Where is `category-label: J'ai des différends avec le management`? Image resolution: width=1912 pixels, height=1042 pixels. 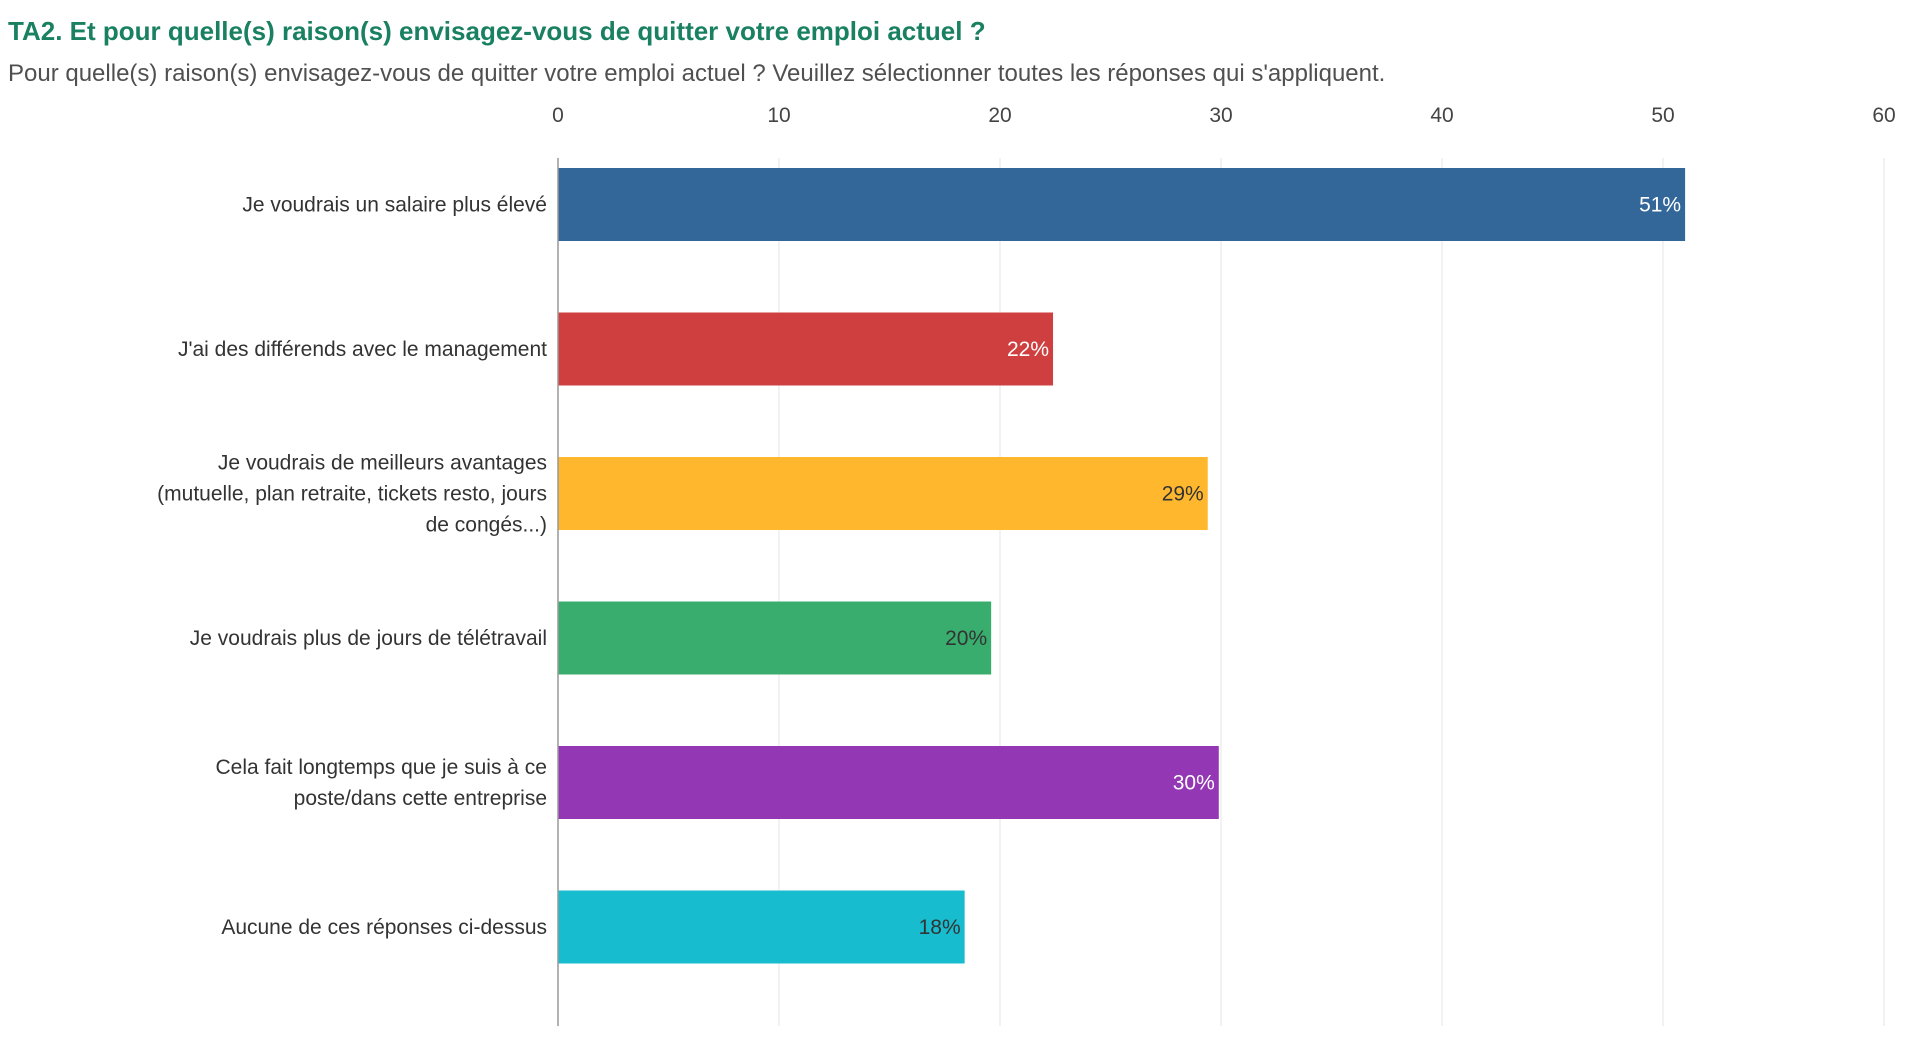 category-label: J'ai des différends avec le management is located at coordinates (362, 349).